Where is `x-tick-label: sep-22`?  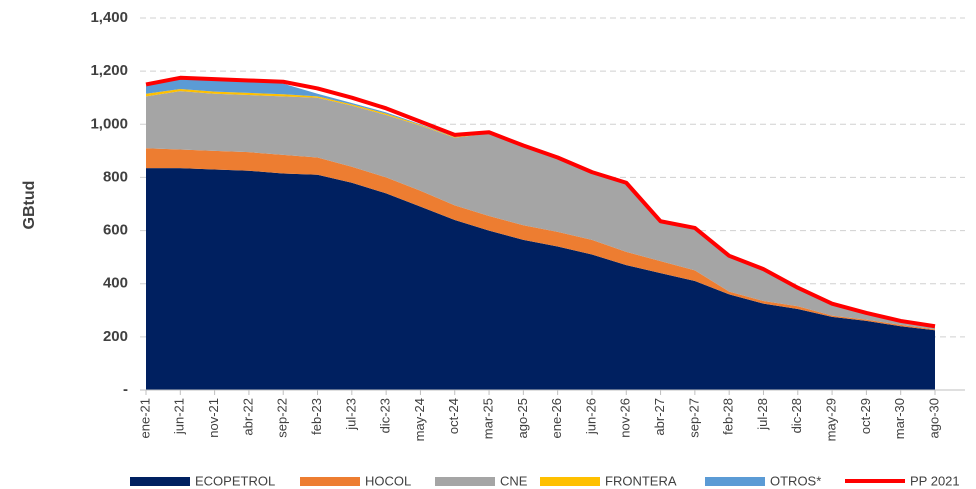
x-tick-label: sep-22 is located at coordinates (282, 418).